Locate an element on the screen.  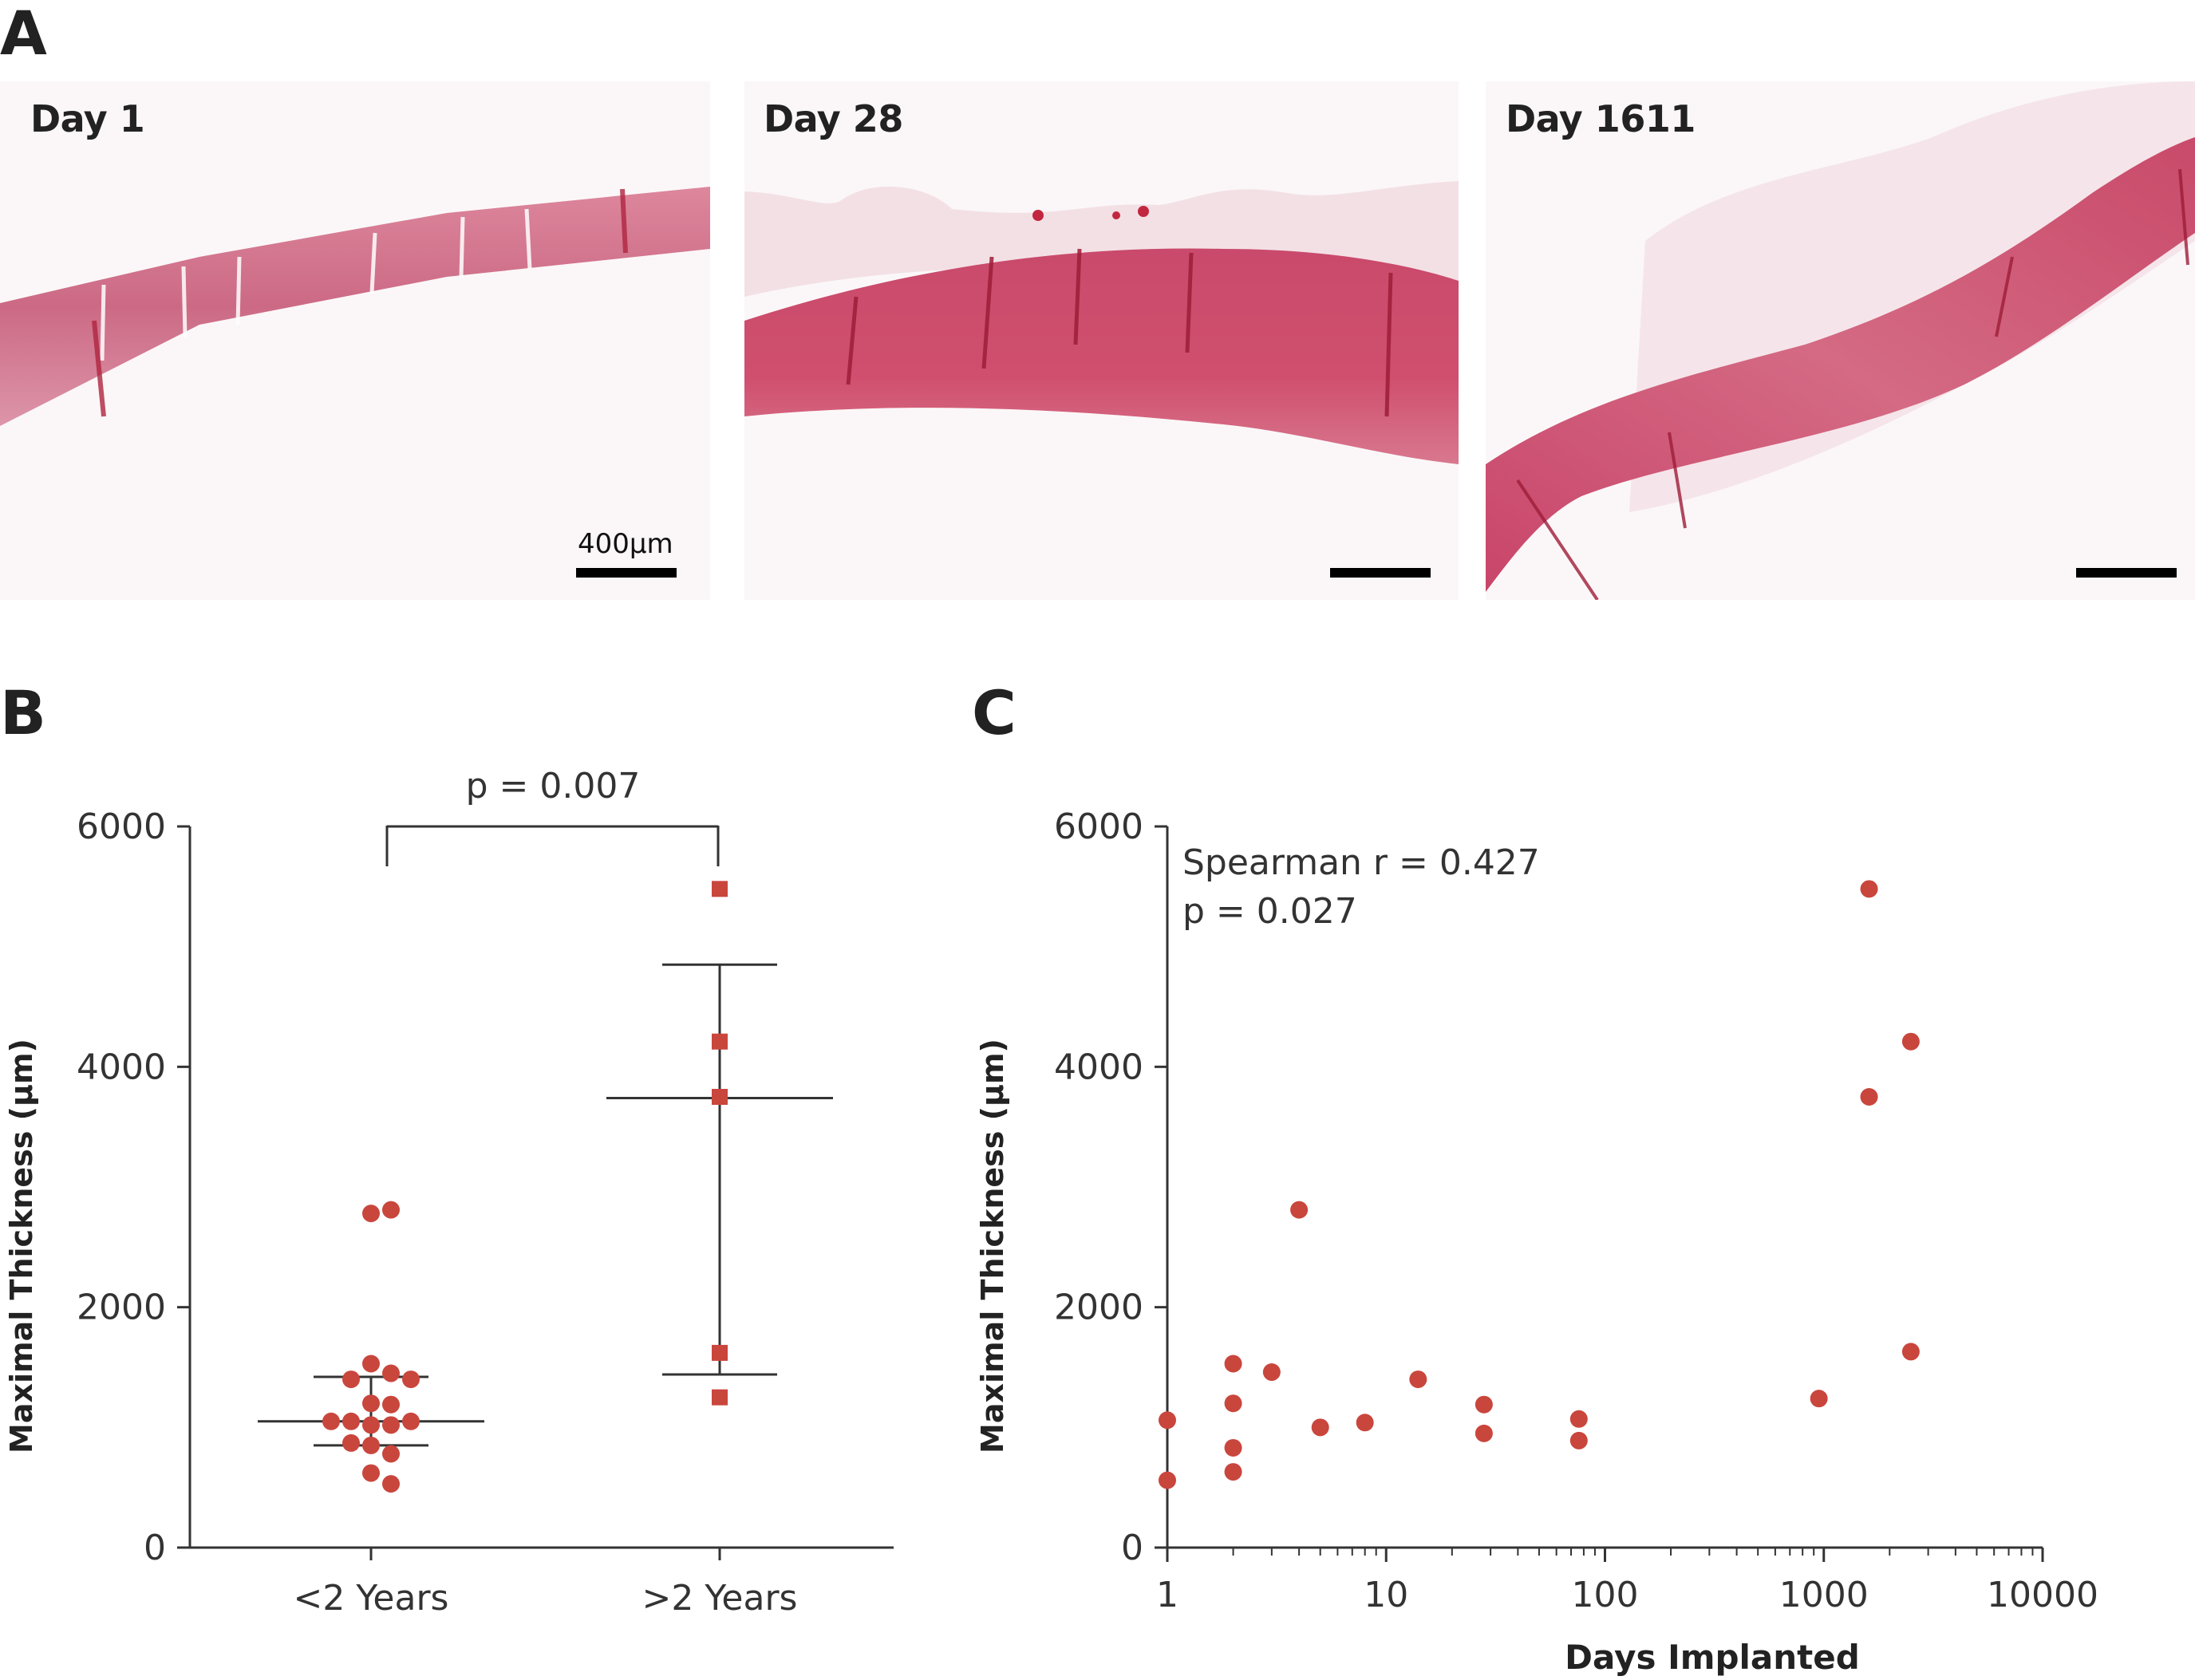
x-tick-label: >2 Years is located at coordinates (720, 1598).